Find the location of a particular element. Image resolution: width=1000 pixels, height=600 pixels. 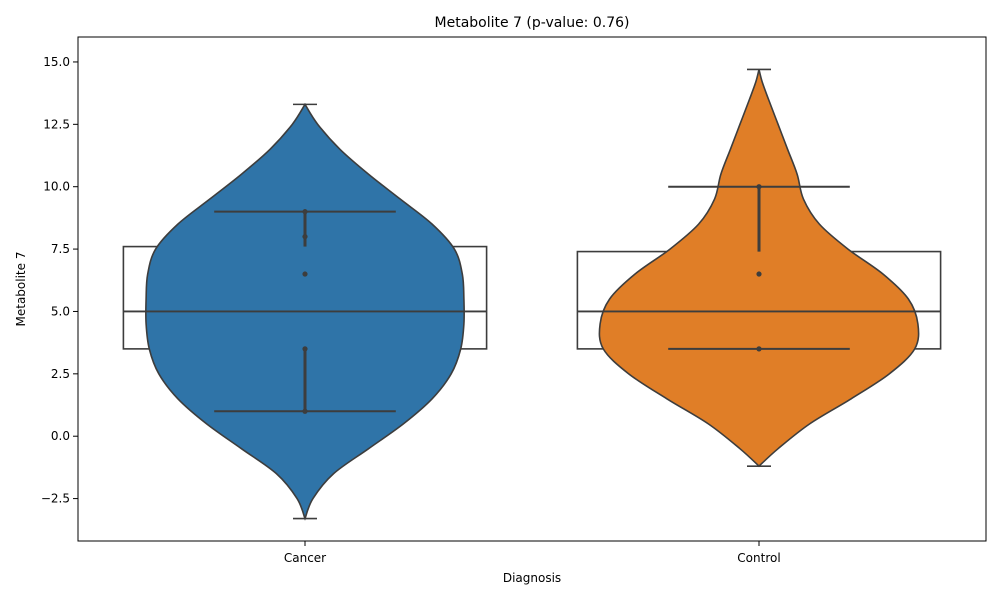

y-tick-label: −2.5 is located at coordinates (55, 499).